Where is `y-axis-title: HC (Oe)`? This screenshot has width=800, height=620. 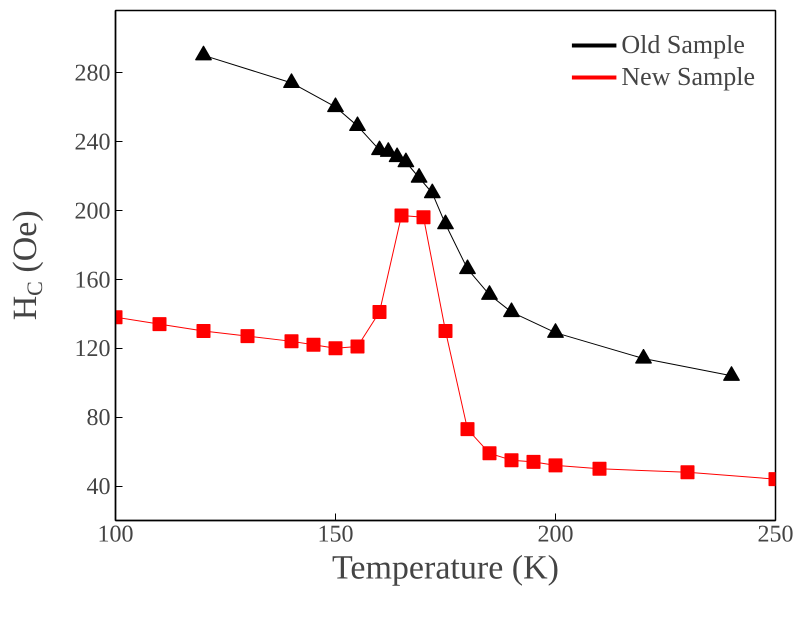
y-axis-title: HC (Oe) is located at coordinates (27, 265).